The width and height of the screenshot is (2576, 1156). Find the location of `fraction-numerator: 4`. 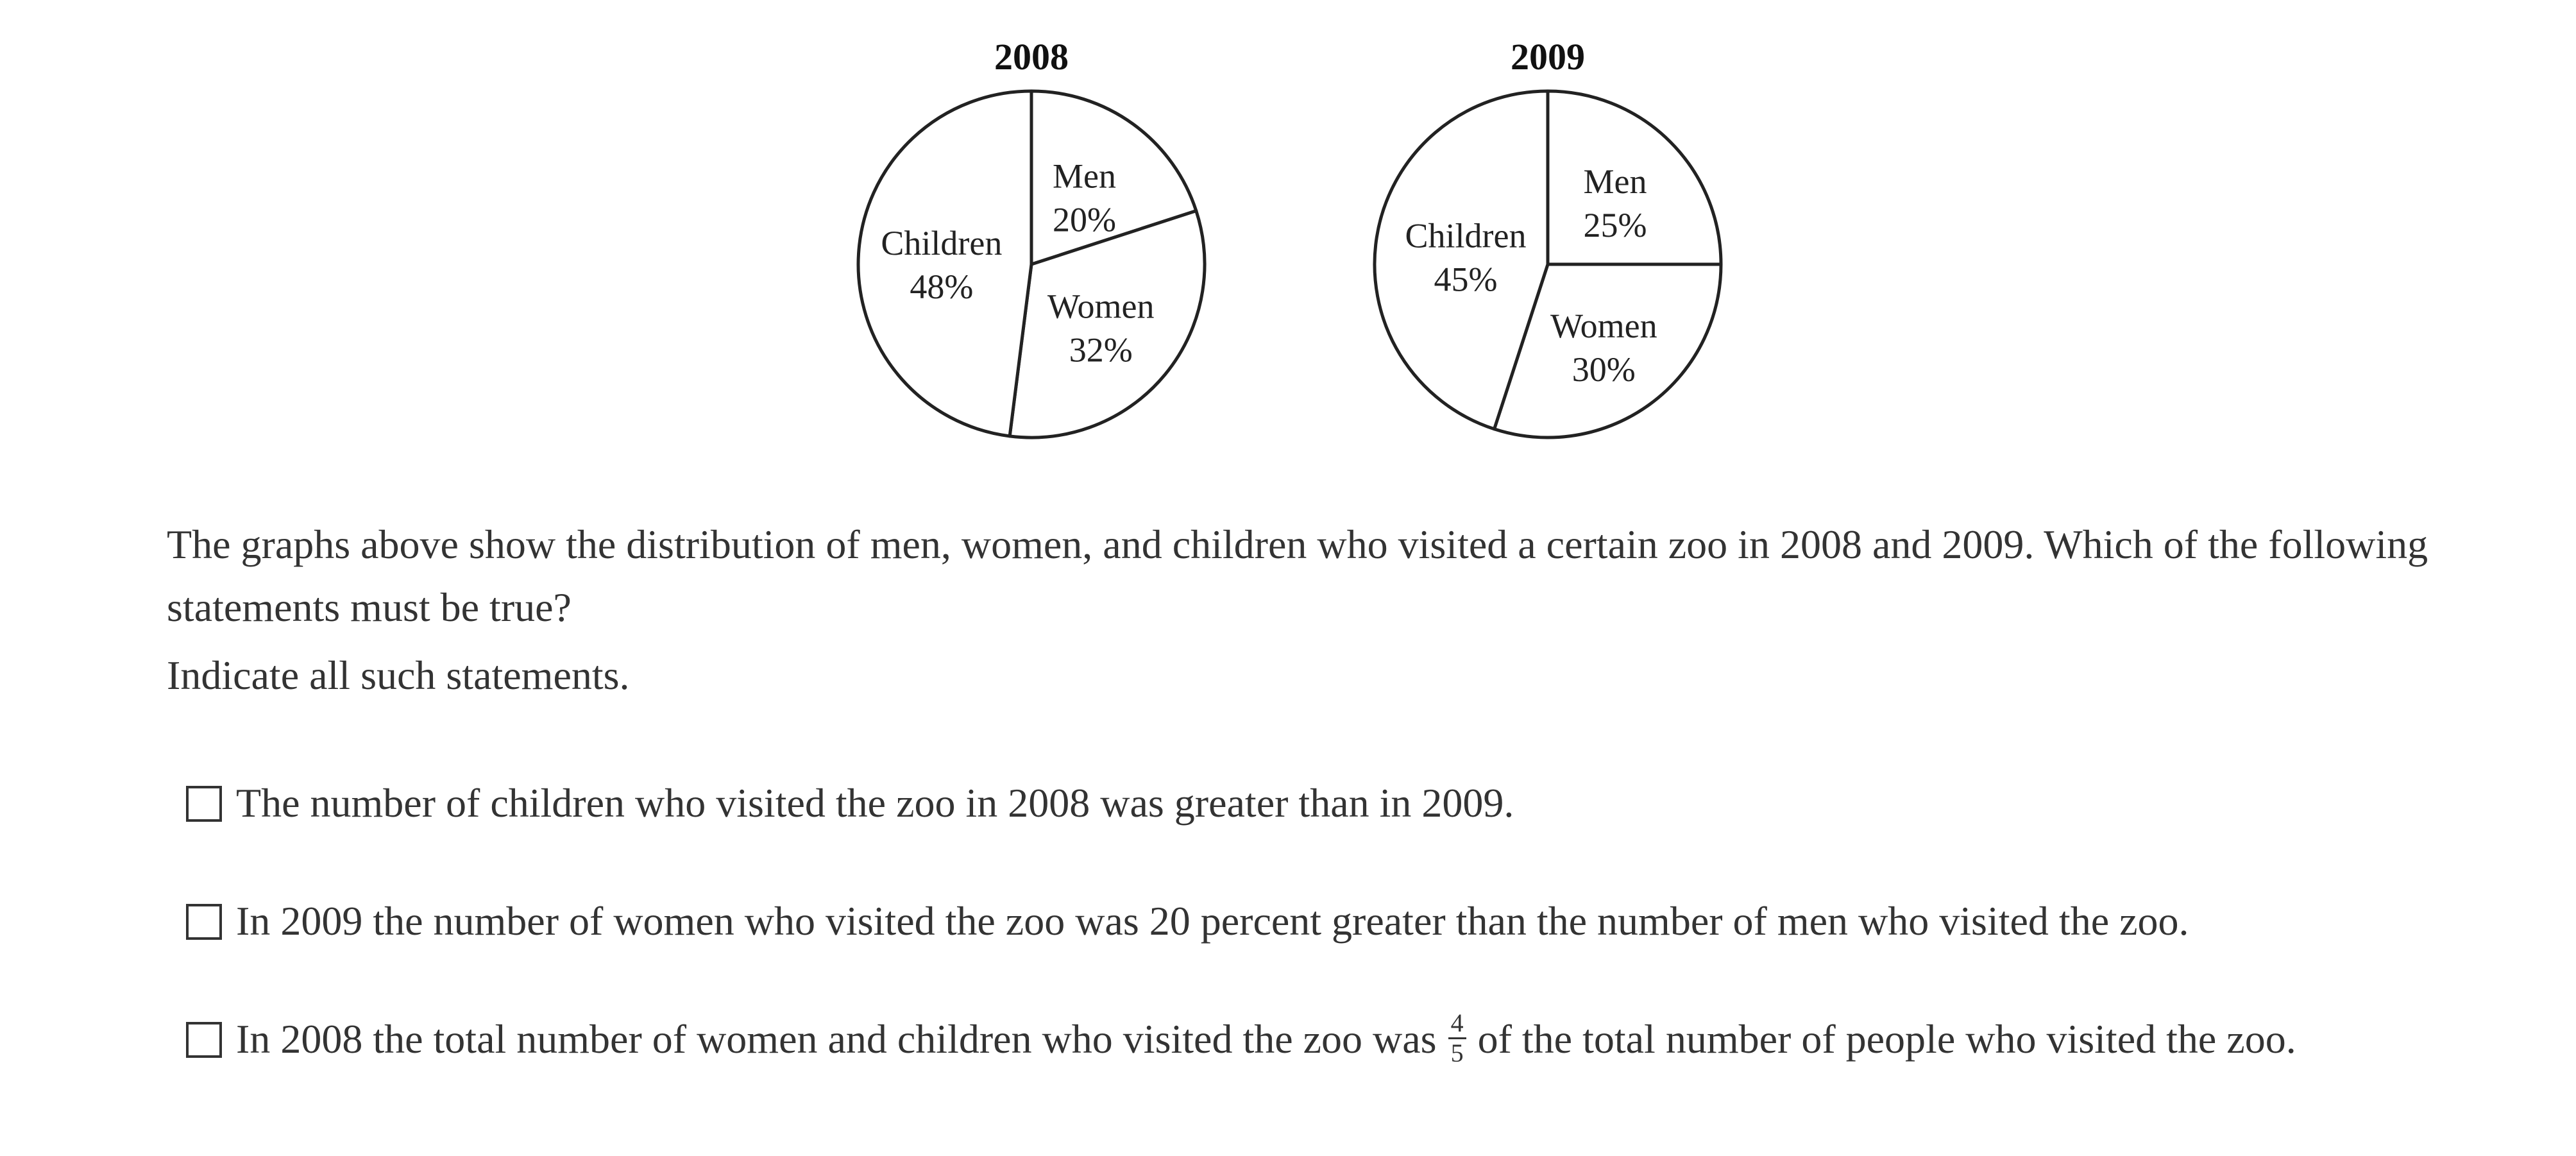

fraction-numerator: 4 is located at coordinates (1457, 1023).